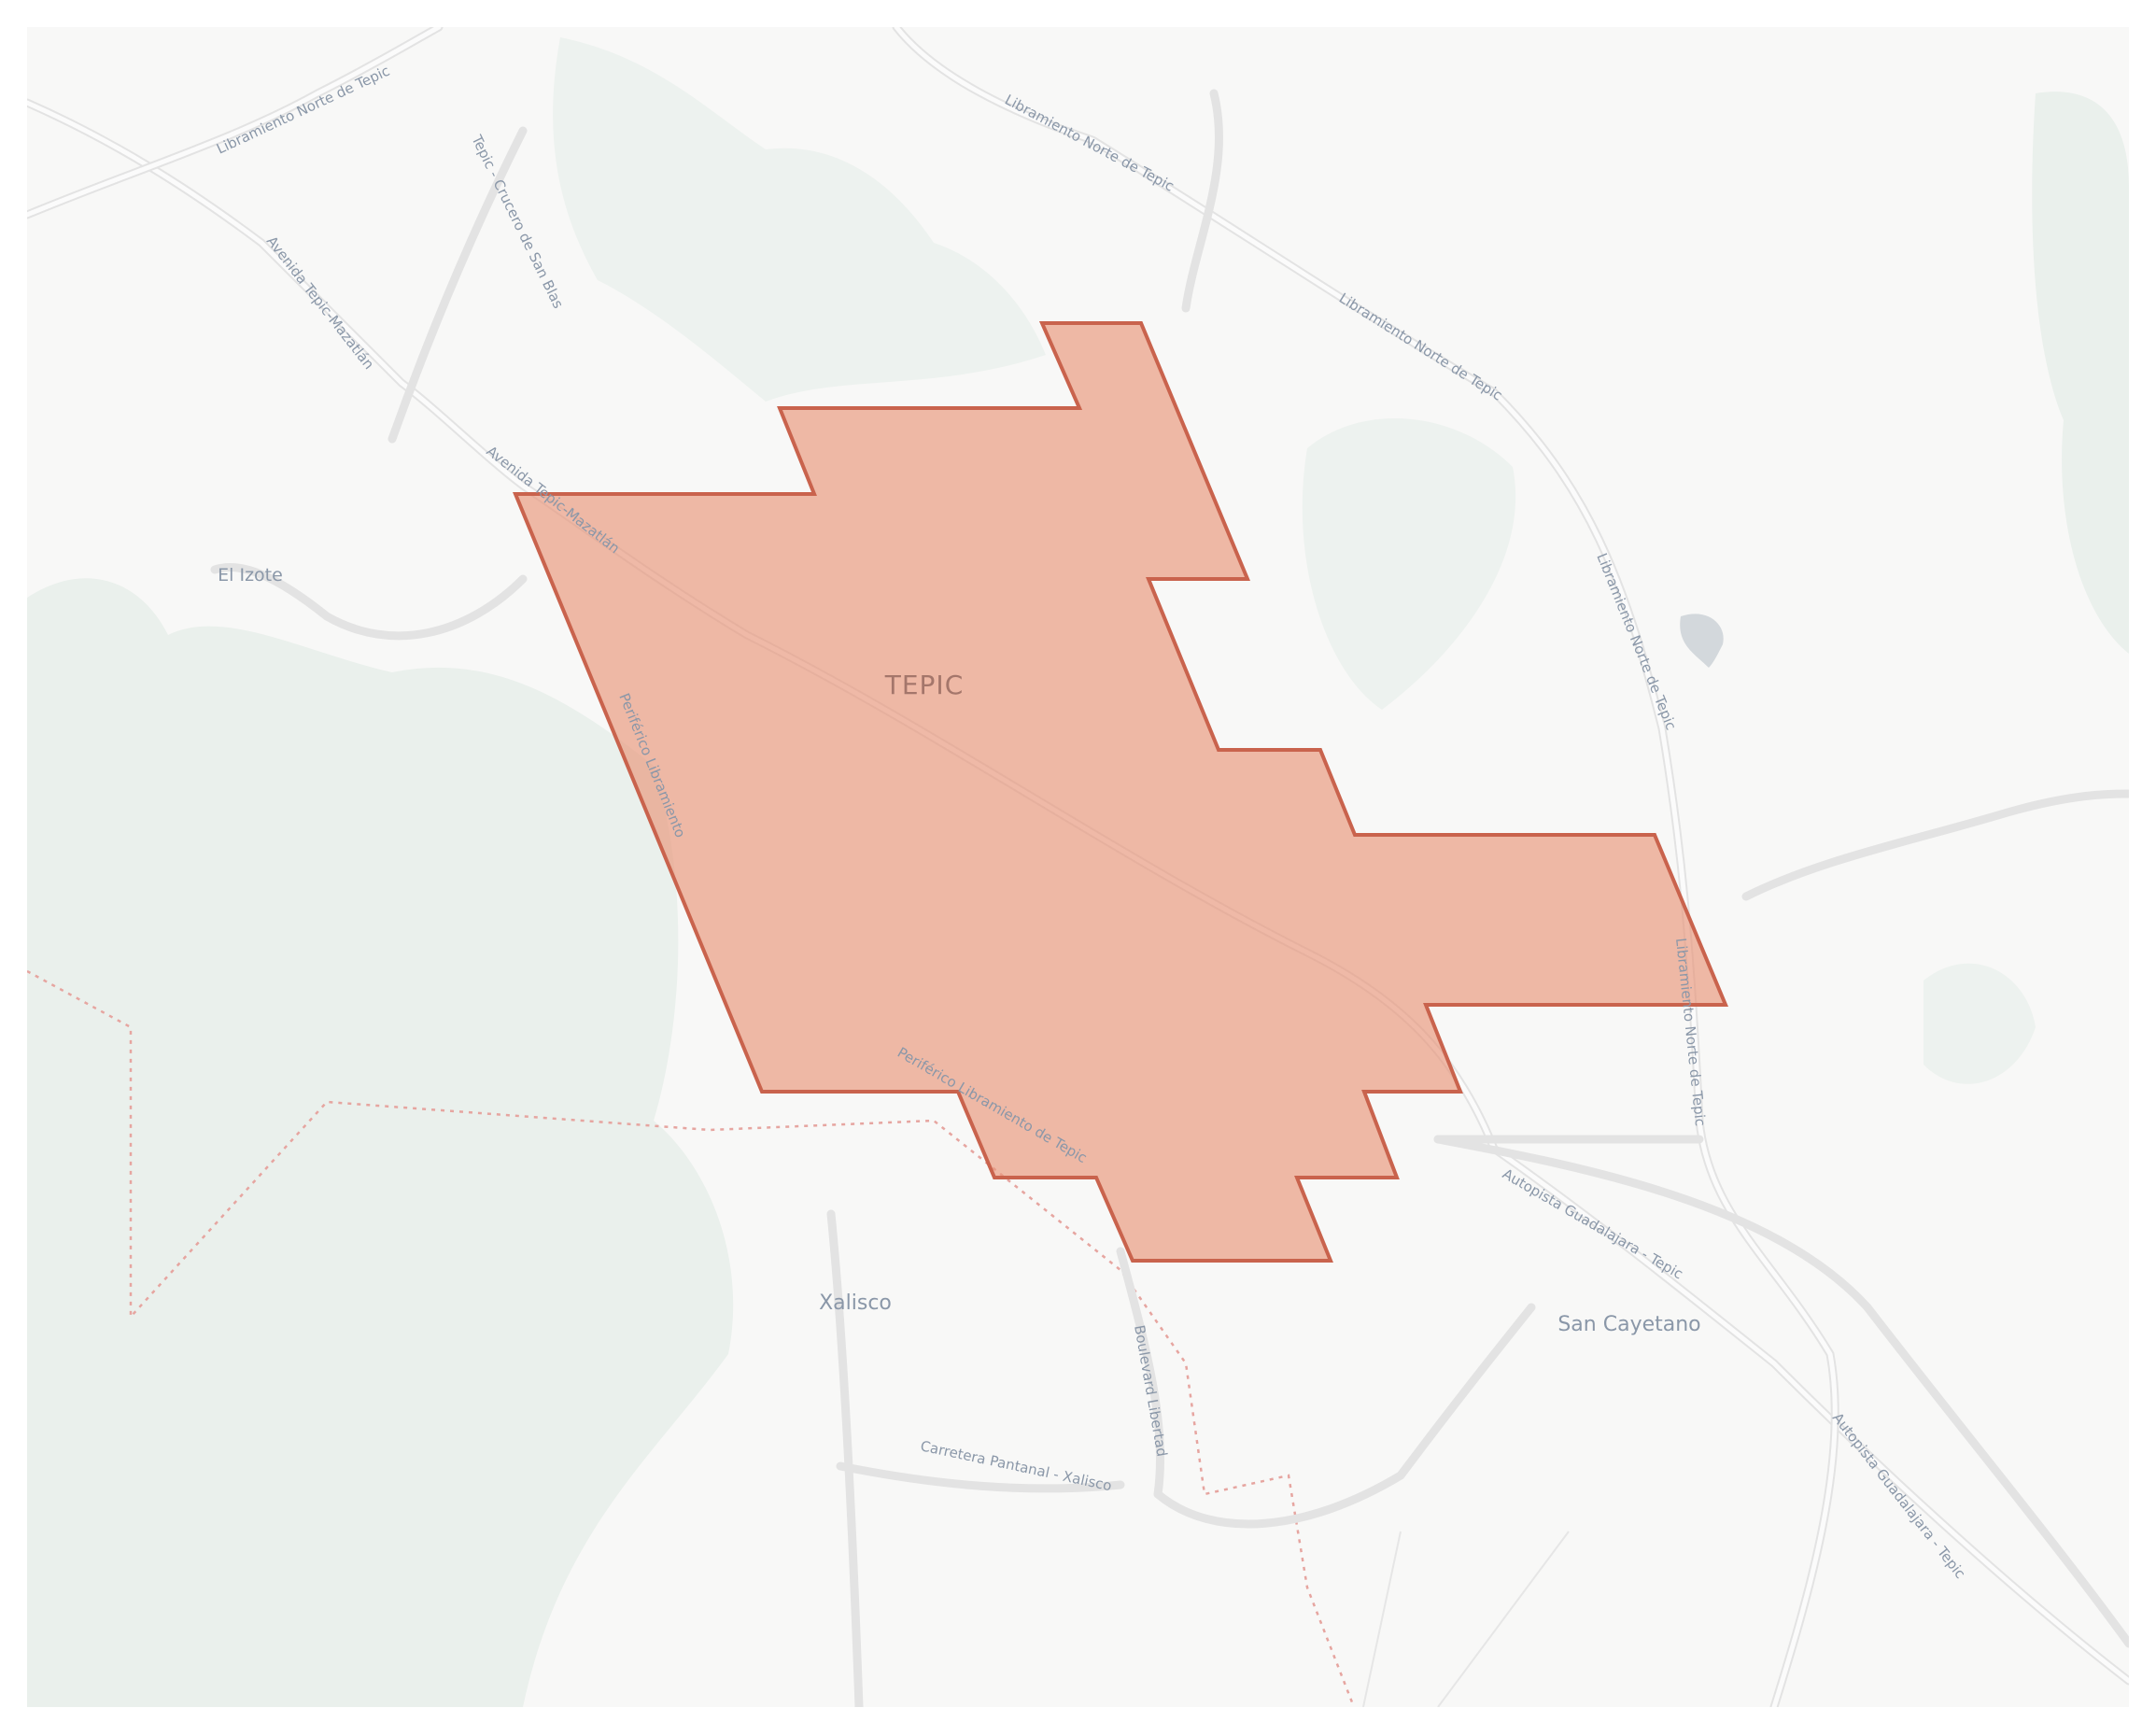 Image resolution: width=2156 pixels, height=1736 pixels. I want to click on lake, so click(1702, 641).